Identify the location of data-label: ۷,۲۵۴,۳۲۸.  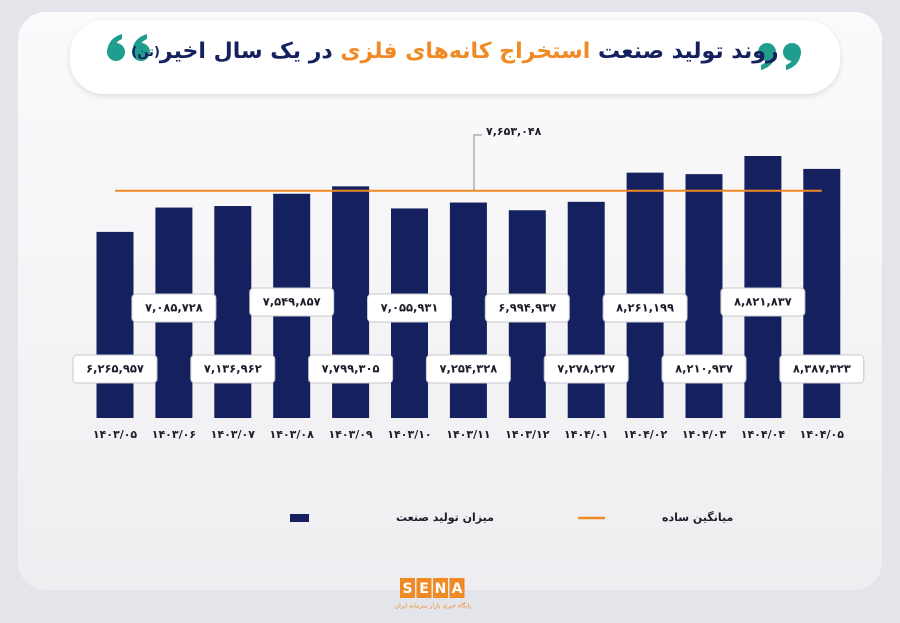
(468, 369).